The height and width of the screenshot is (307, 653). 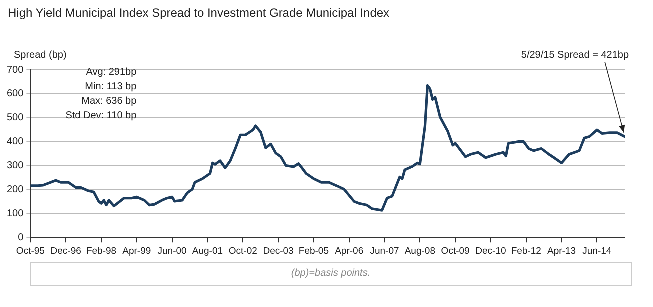 I want to click on x-tick-label: Dec-03, so click(x=278, y=251).